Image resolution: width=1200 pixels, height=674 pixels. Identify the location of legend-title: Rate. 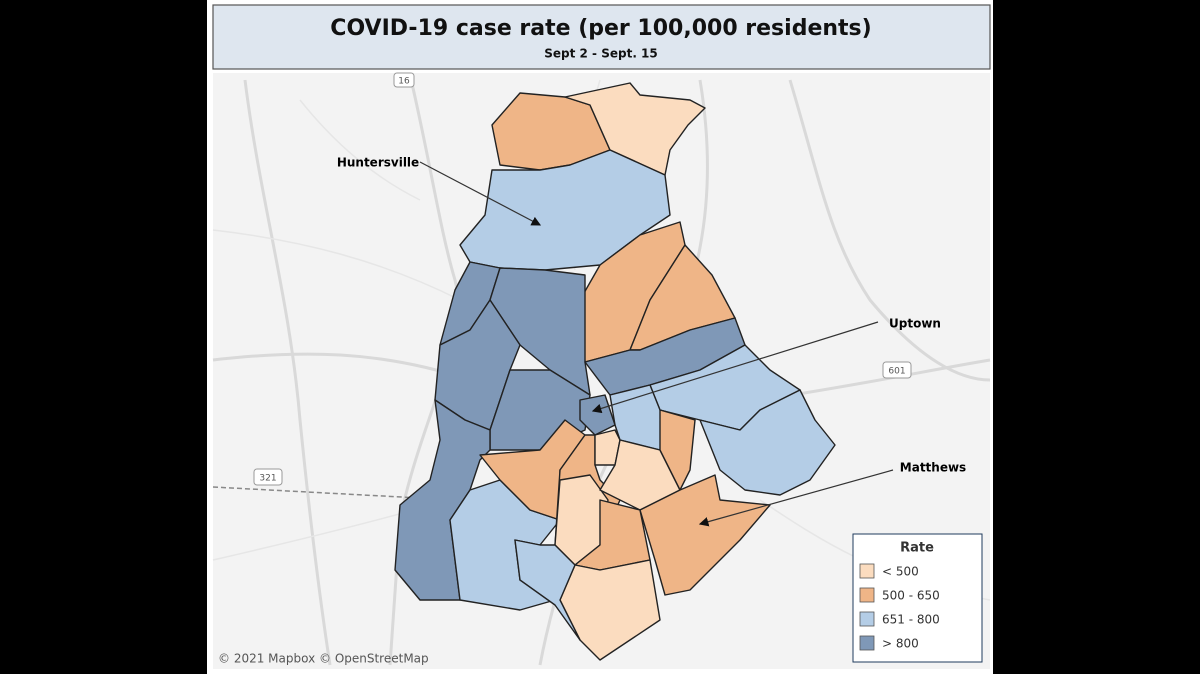
(917, 548).